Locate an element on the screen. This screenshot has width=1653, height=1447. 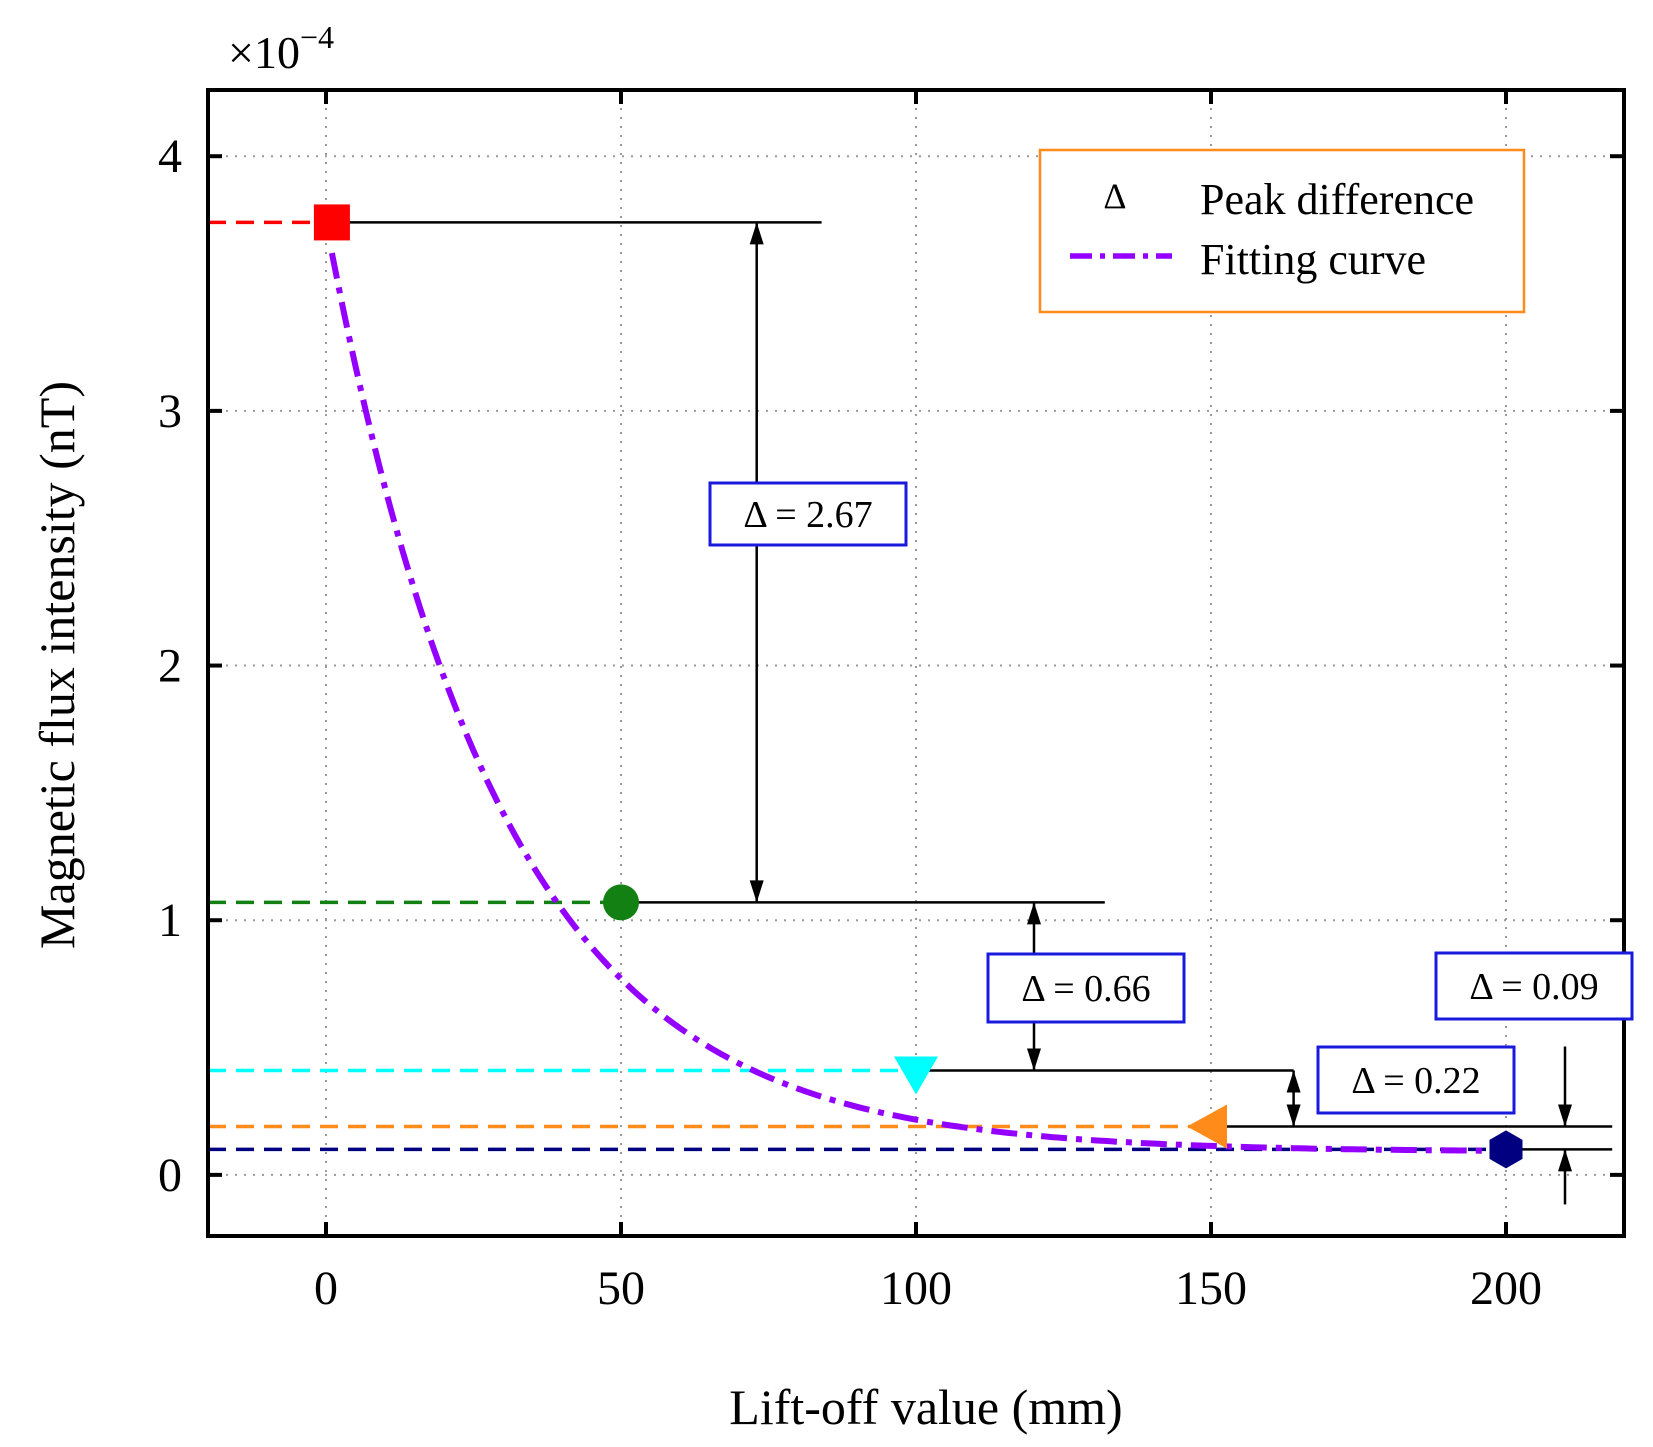
x-tick-label: 0 is located at coordinates (326, 1288).